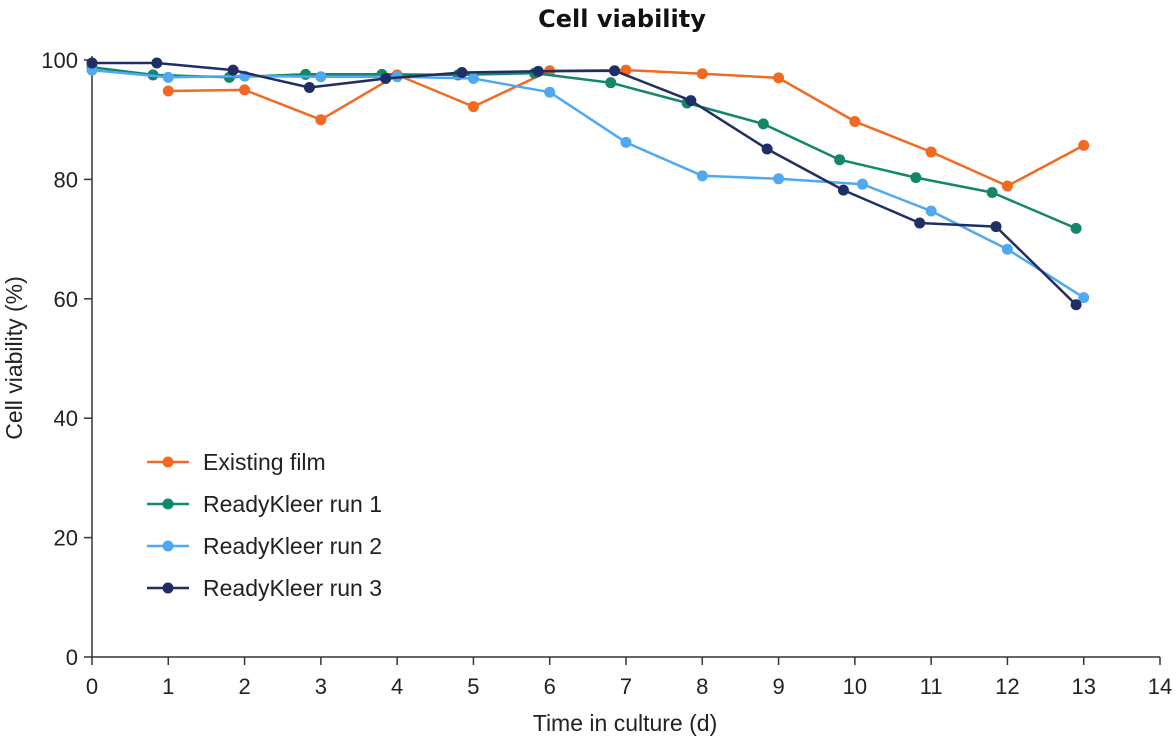 The width and height of the screenshot is (1176, 739). What do you see at coordinates (244, 686) in the screenshot?
I see `x-tick-label: 2` at bounding box center [244, 686].